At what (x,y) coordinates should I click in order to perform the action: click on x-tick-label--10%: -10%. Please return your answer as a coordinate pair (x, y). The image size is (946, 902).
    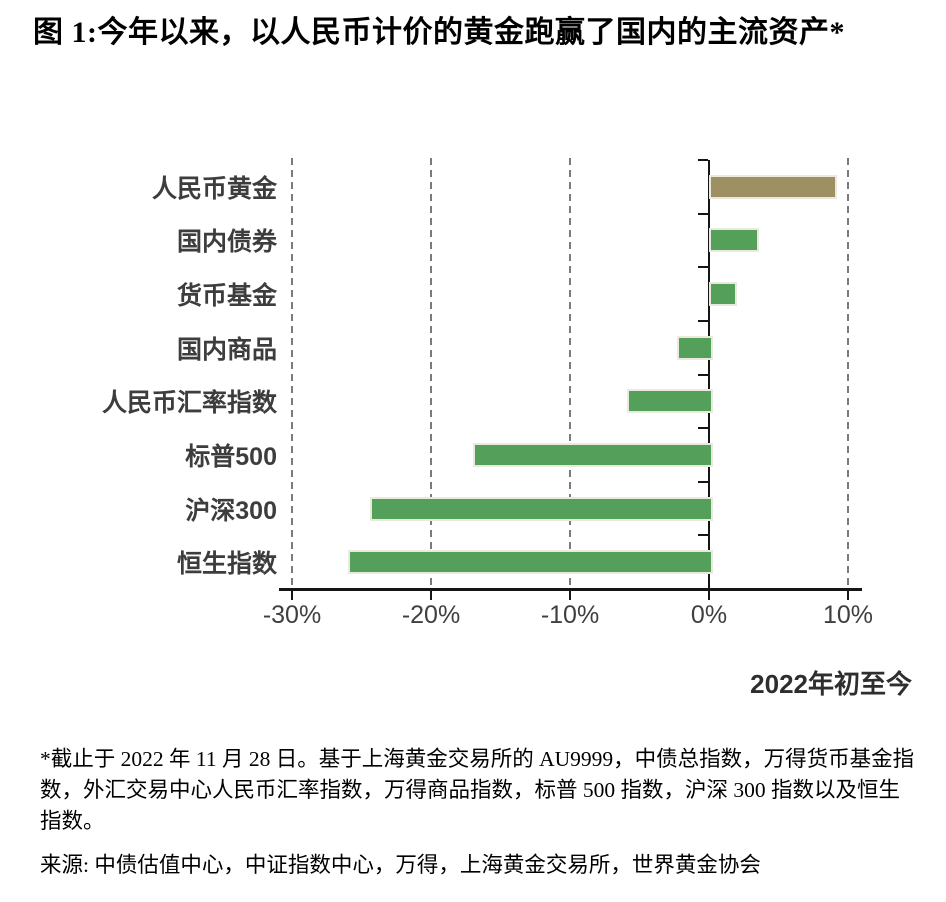
    Looking at the image, I should click on (570, 615).